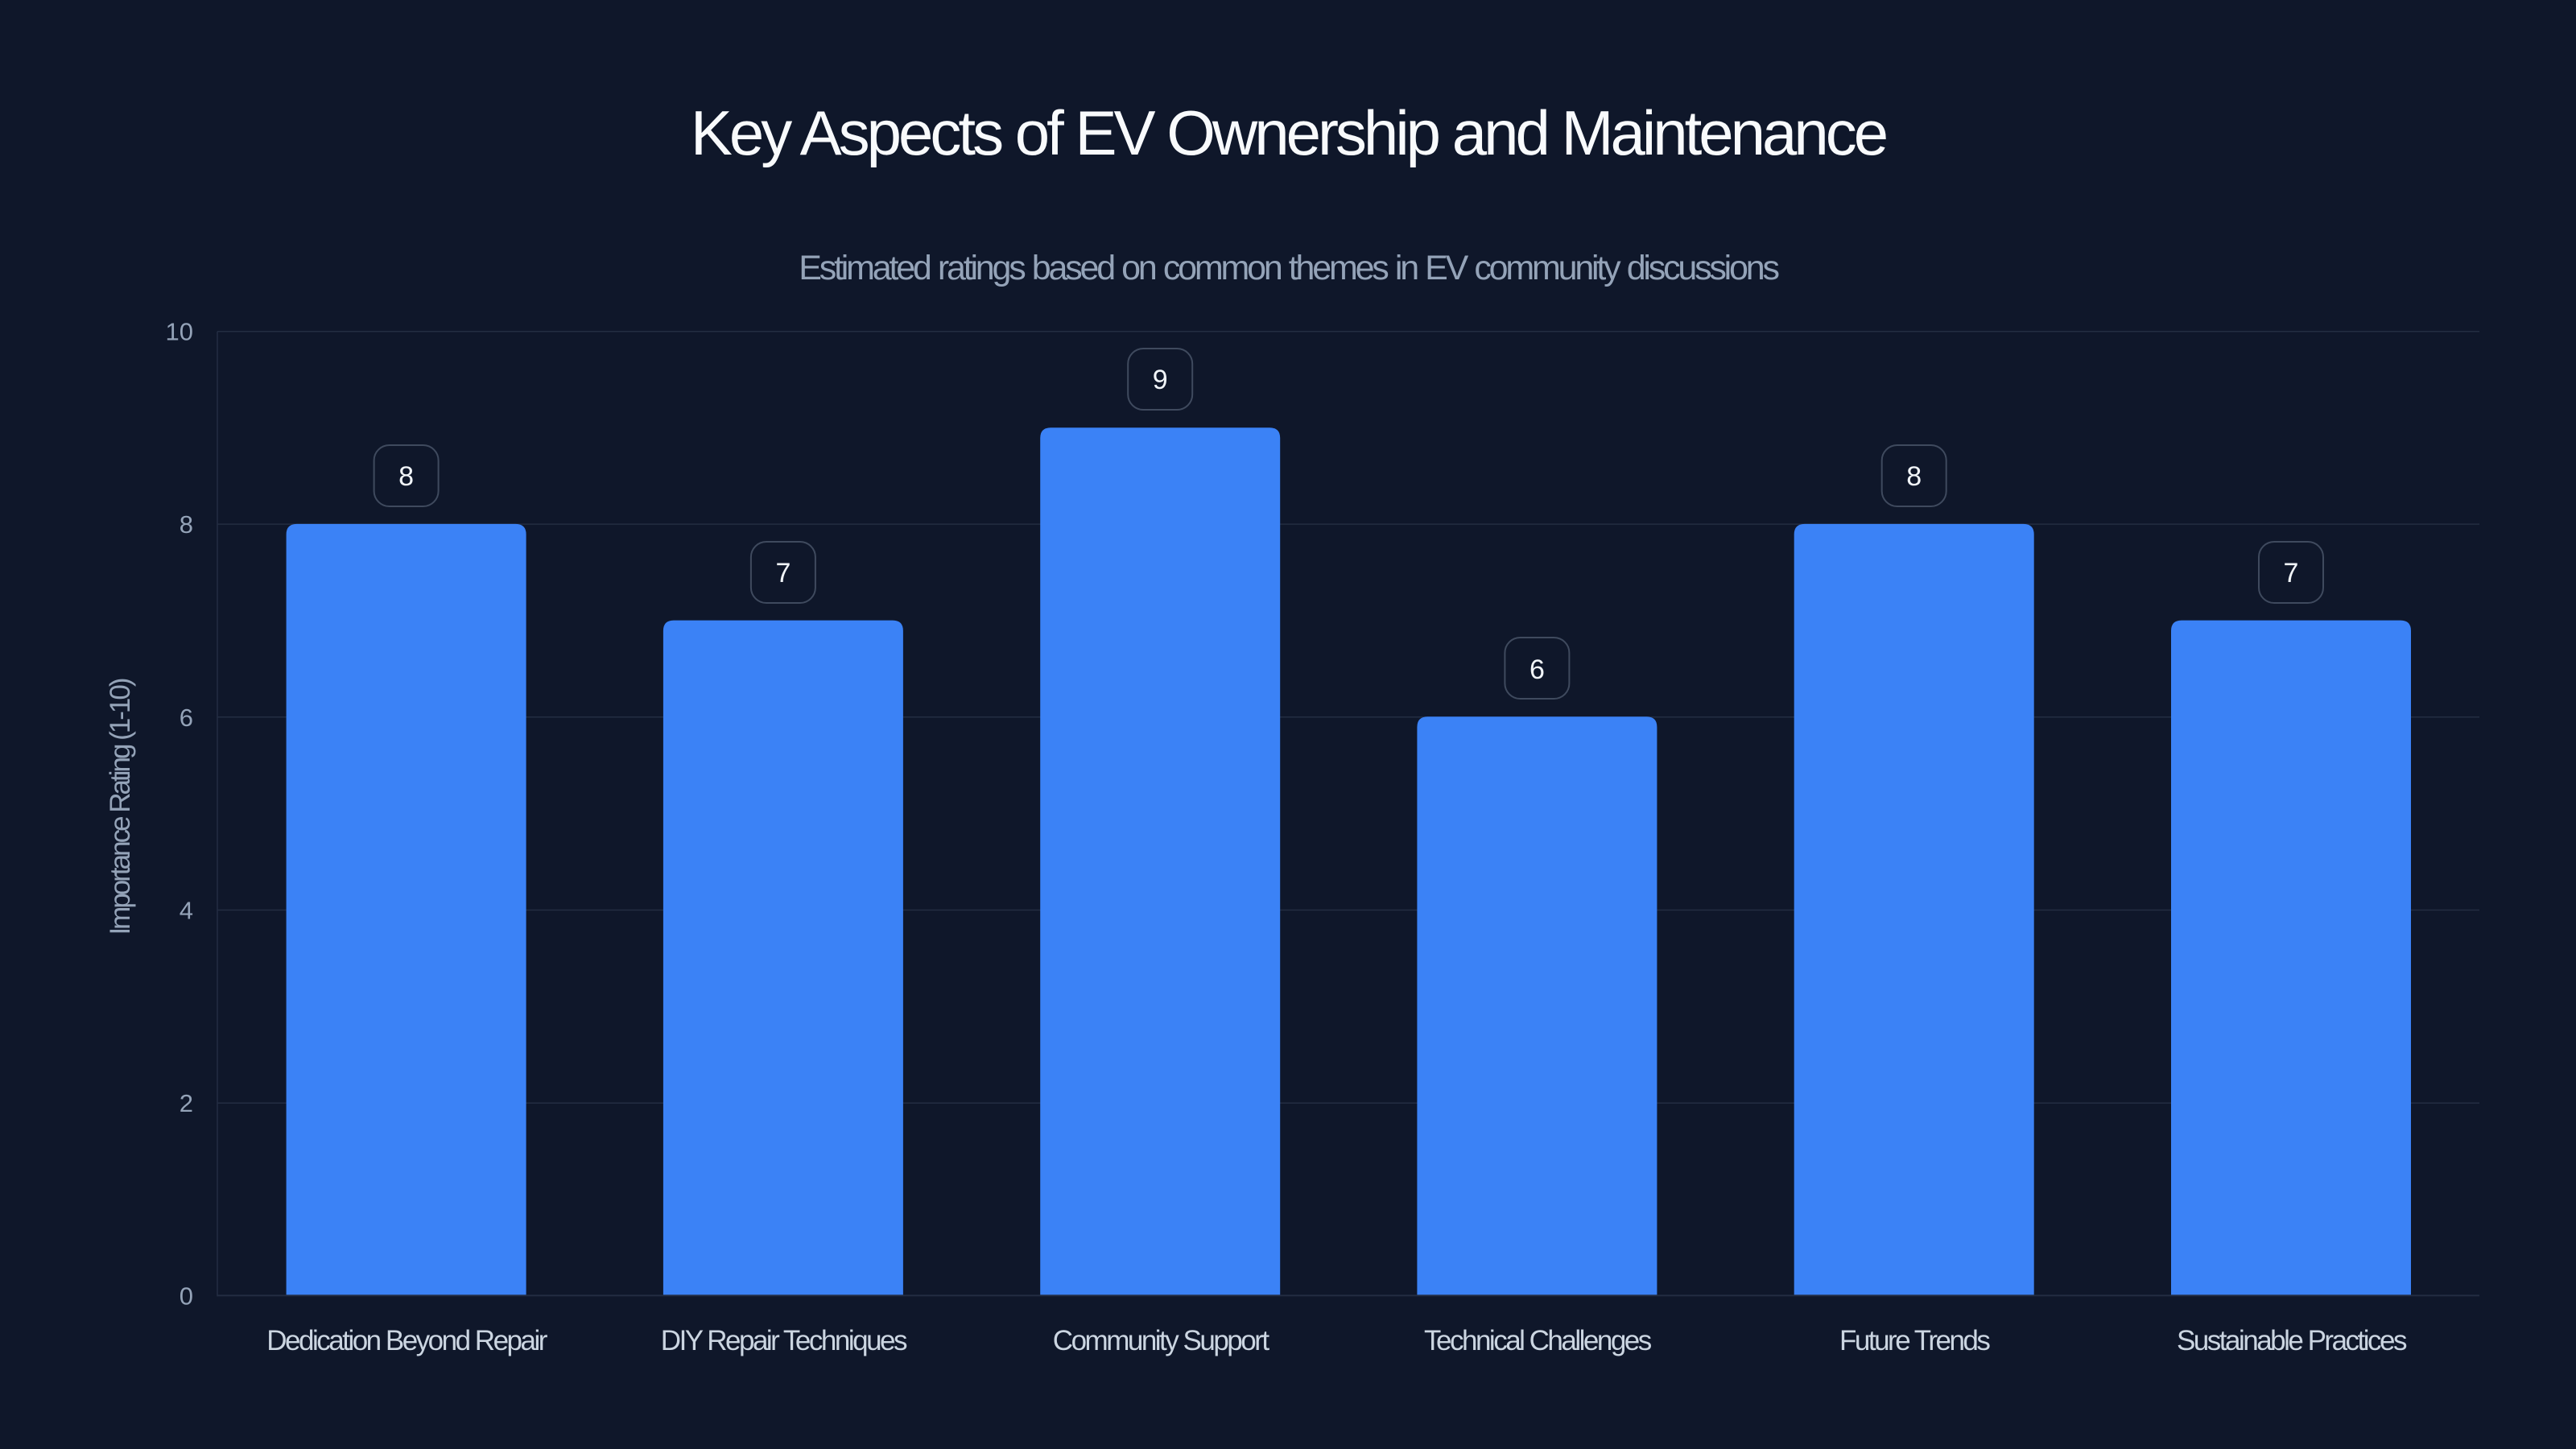  I want to click on svg-text: Dedication Beyond Repair, so click(406, 1340).